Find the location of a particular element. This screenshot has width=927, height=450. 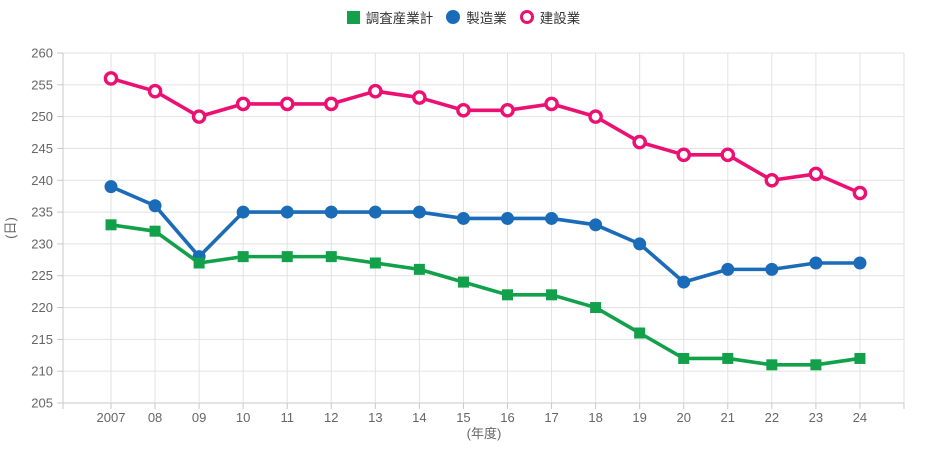

legend-label: 建設業 is located at coordinates (560, 18).